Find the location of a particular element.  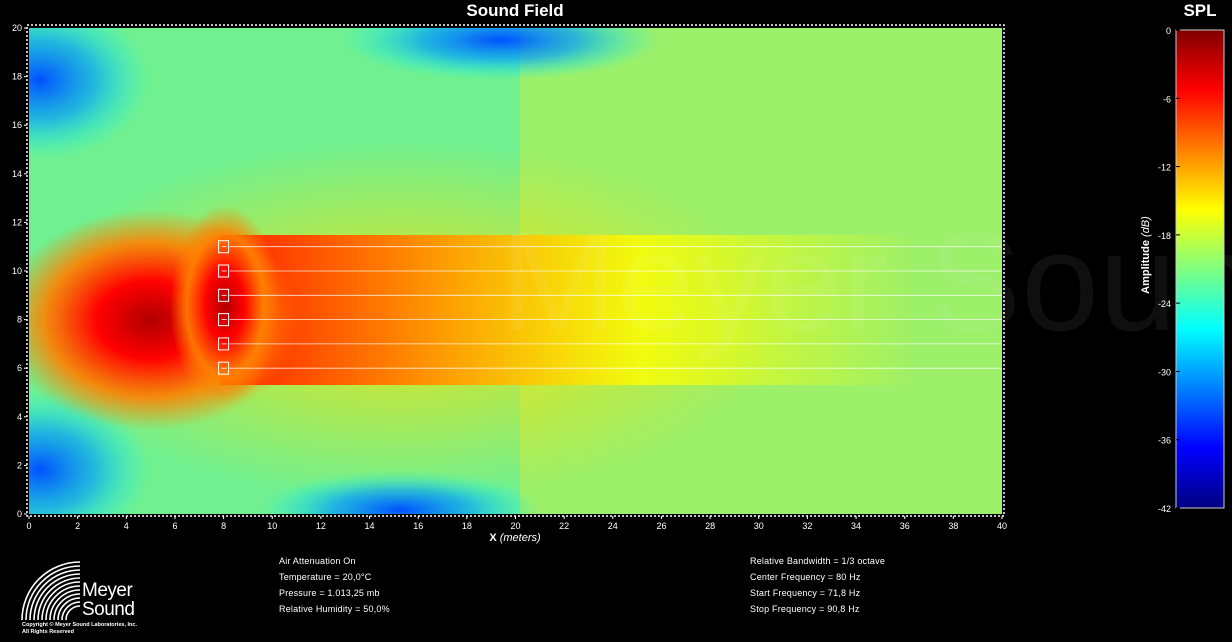

x-tick-label: 2 is located at coordinates (77, 526).